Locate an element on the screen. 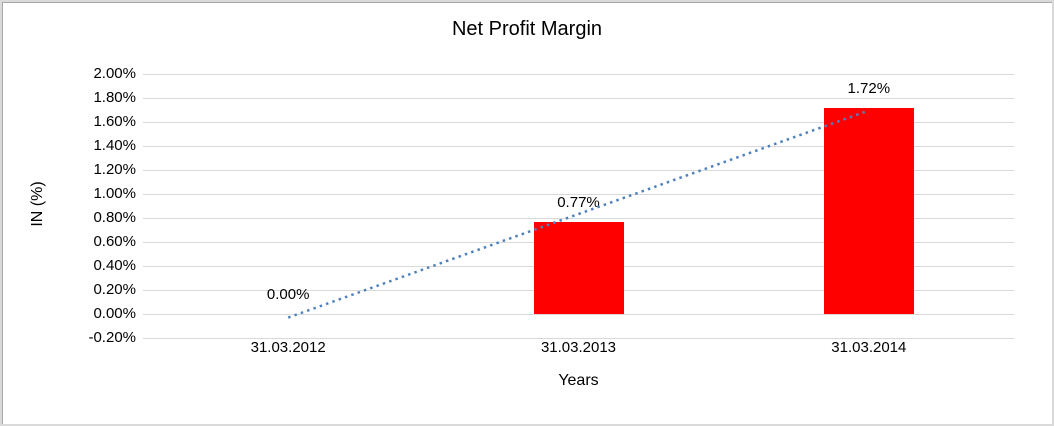  chart-title: Net Profit Margin is located at coordinates (527, 29).